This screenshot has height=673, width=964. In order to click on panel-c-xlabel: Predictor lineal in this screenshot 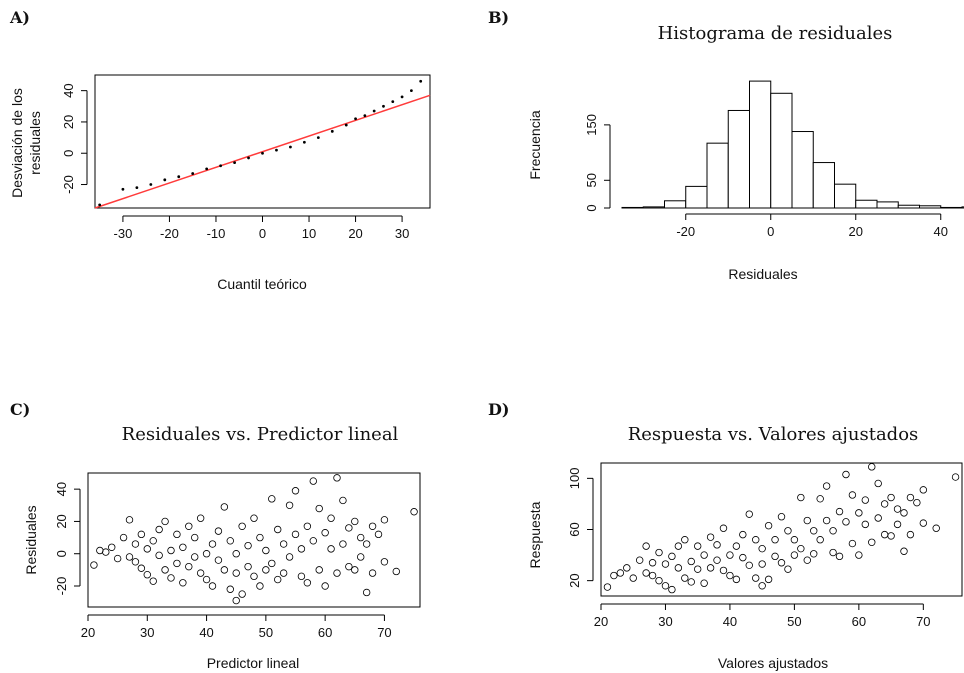, I will do `click(253, 663)`.